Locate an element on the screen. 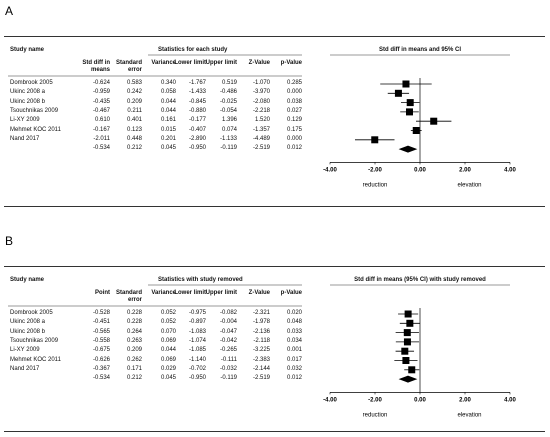  table-cell: 0.583 is located at coordinates (134, 83).